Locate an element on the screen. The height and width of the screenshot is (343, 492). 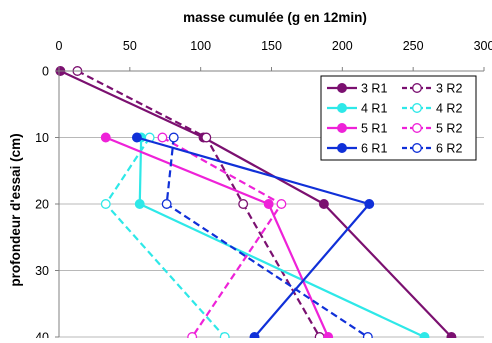
legend-label: 6 R1 is located at coordinates (374, 149).